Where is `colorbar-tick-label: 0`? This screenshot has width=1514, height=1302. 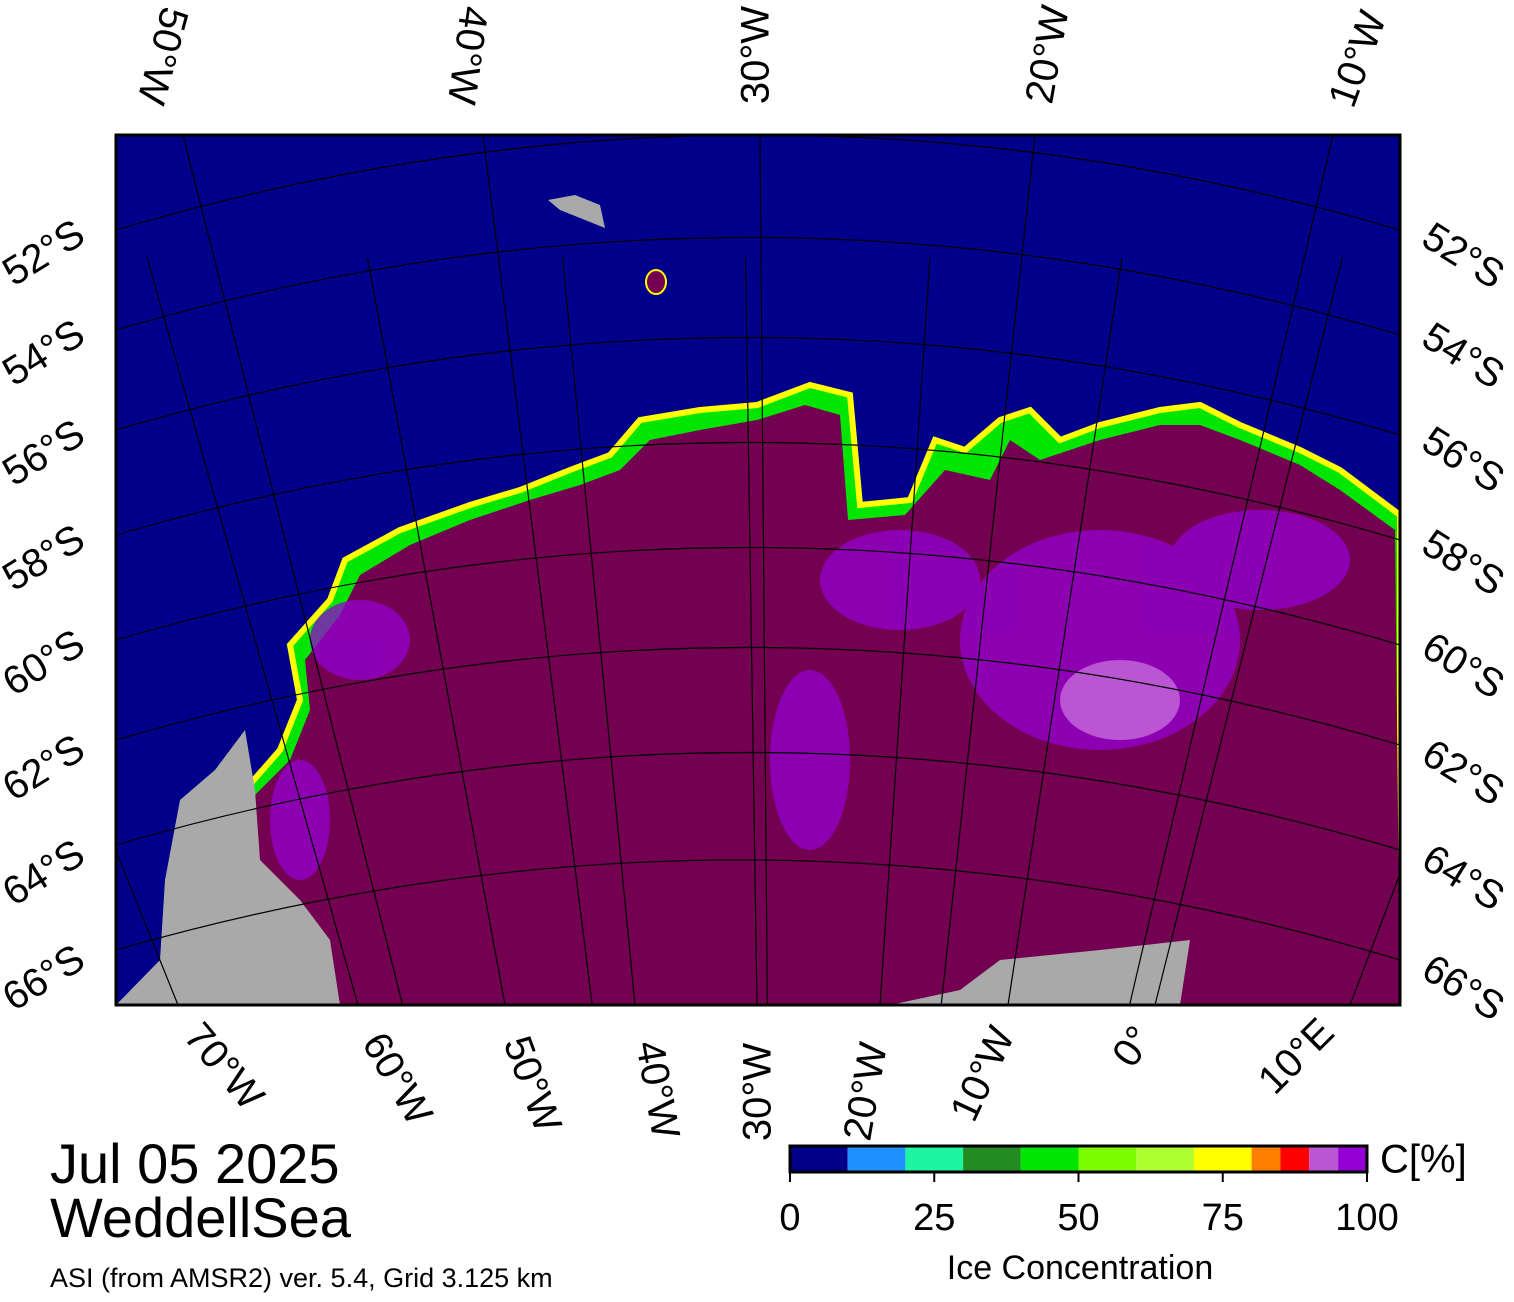
colorbar-tick-label: 0 is located at coordinates (789, 1218).